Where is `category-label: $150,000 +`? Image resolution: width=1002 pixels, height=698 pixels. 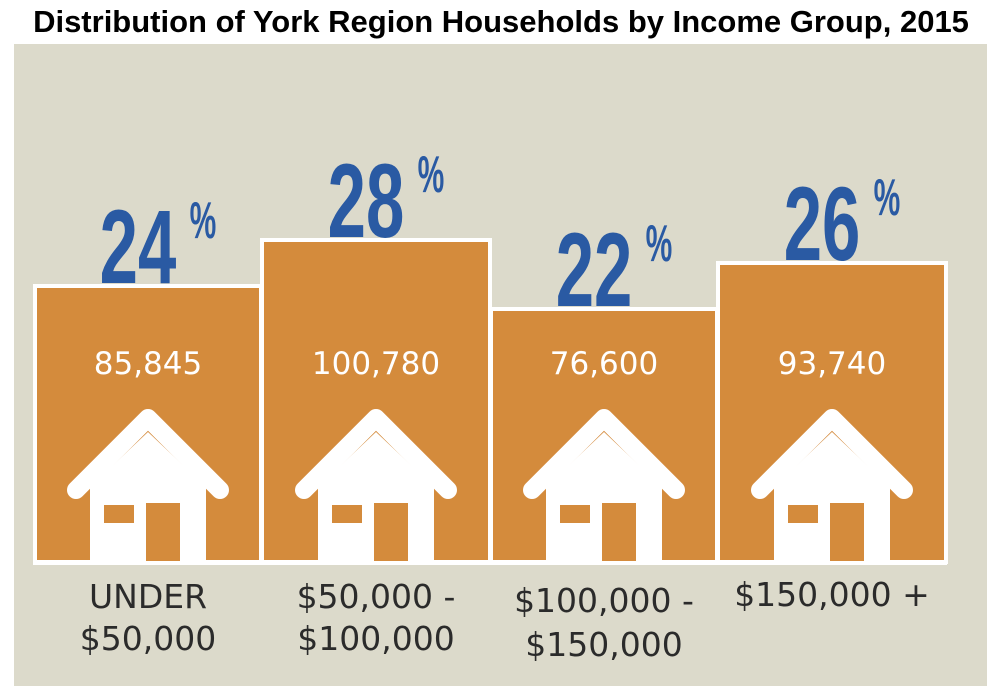 category-label: $150,000 + is located at coordinates (832, 594).